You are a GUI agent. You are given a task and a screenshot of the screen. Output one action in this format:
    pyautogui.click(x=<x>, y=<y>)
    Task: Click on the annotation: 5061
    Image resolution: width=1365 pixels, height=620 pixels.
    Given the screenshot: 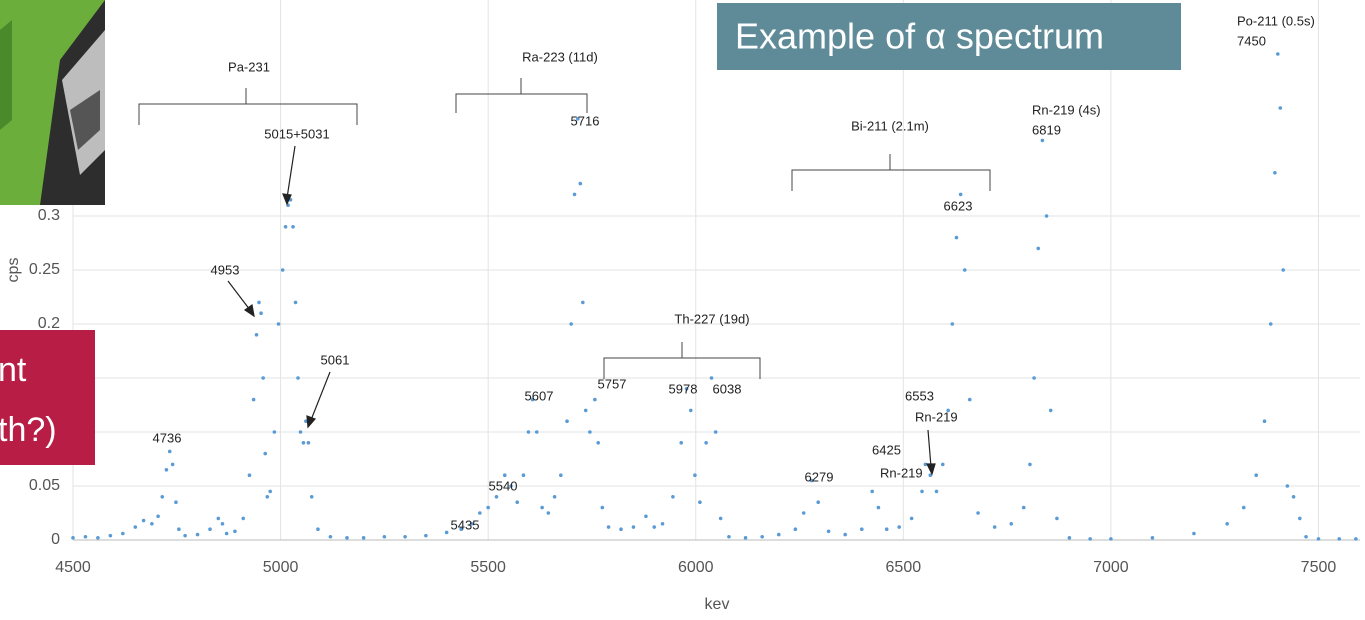 What is the action you would take?
    pyautogui.click(x=335, y=359)
    